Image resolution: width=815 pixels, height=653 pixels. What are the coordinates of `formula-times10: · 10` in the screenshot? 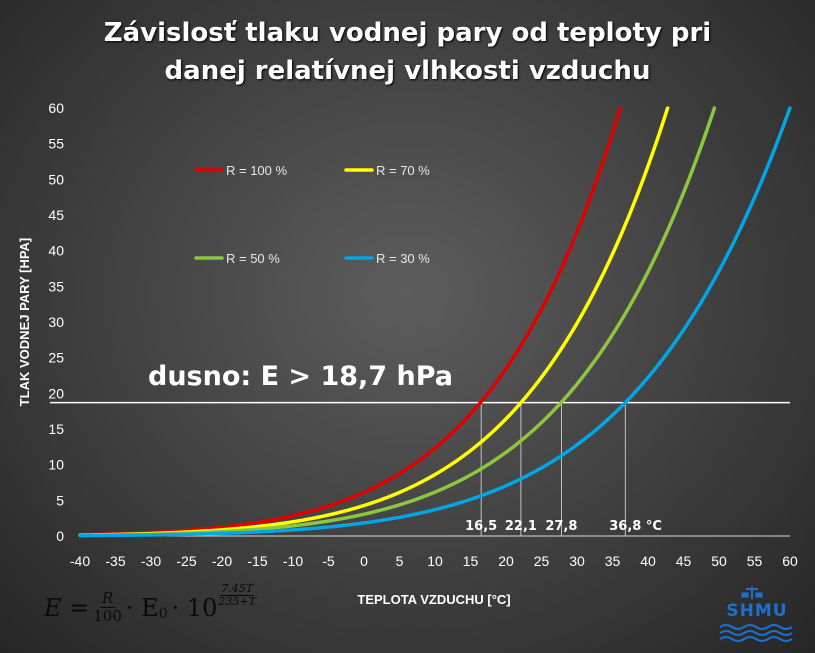 It's located at (194, 607).